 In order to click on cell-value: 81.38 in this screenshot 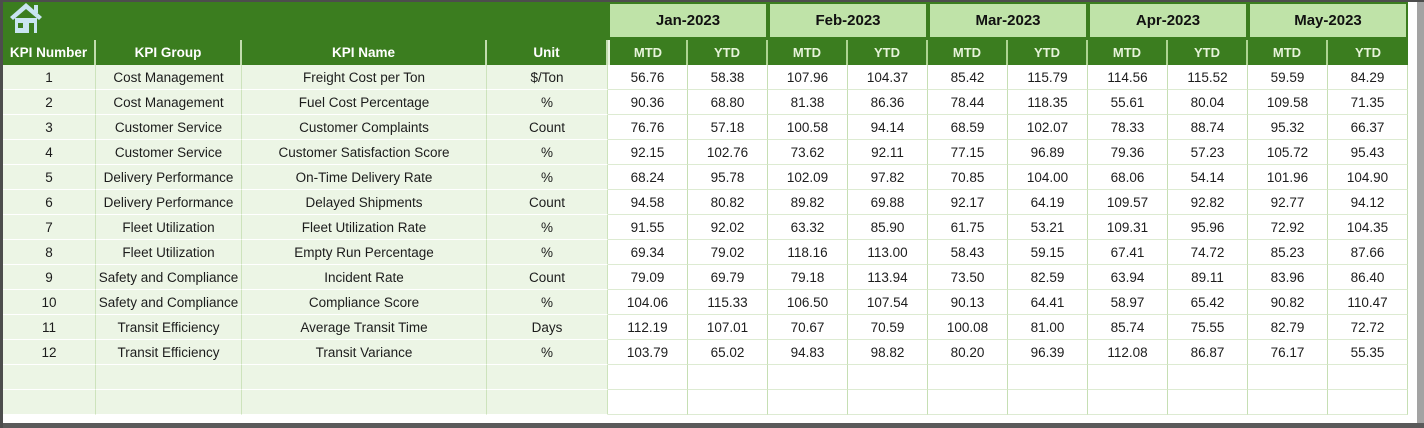, I will do `click(808, 102)`.